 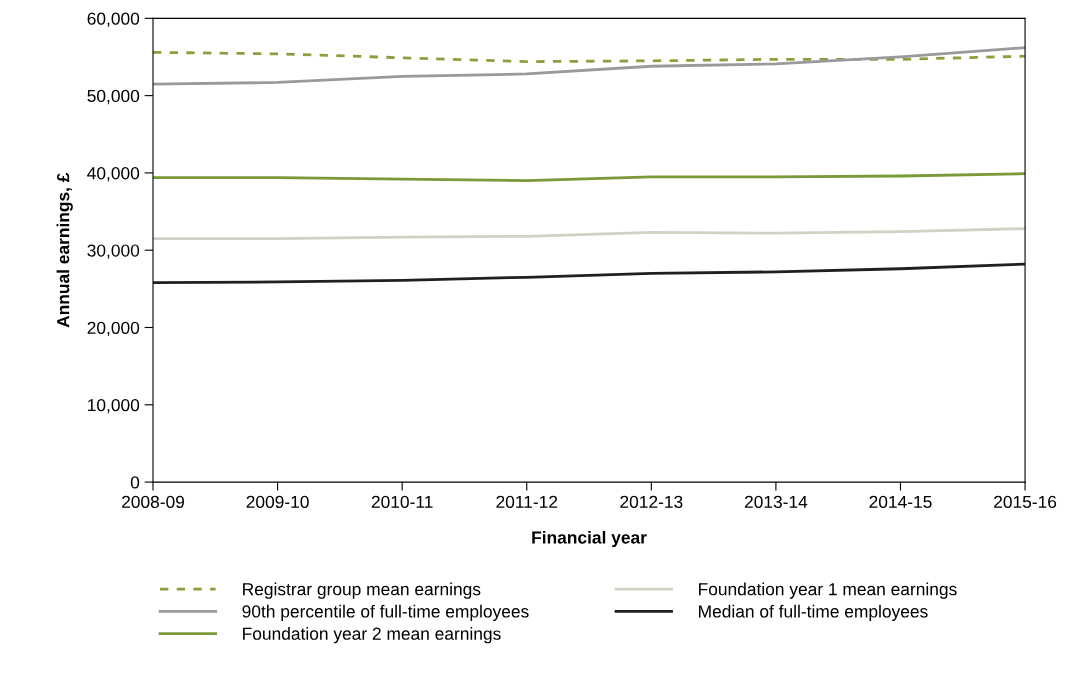 I want to click on legend-label: Registrar group mean earnings, so click(x=362, y=590).